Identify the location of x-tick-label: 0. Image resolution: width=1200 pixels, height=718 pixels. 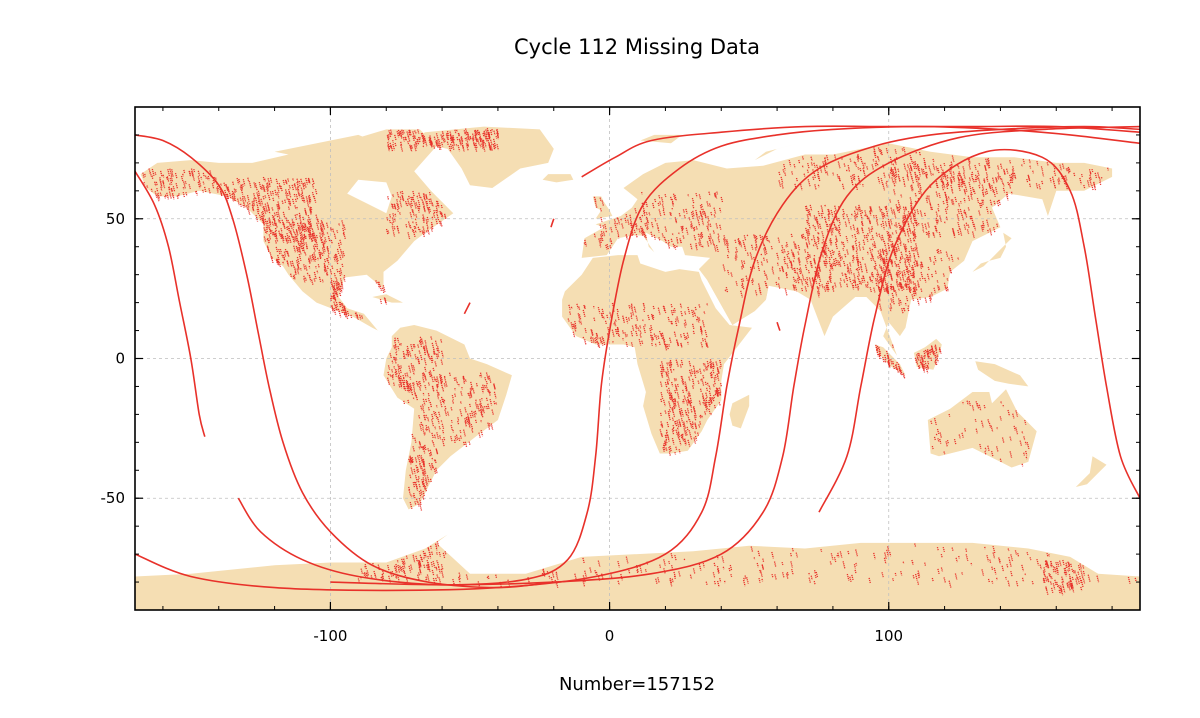
(610, 636).